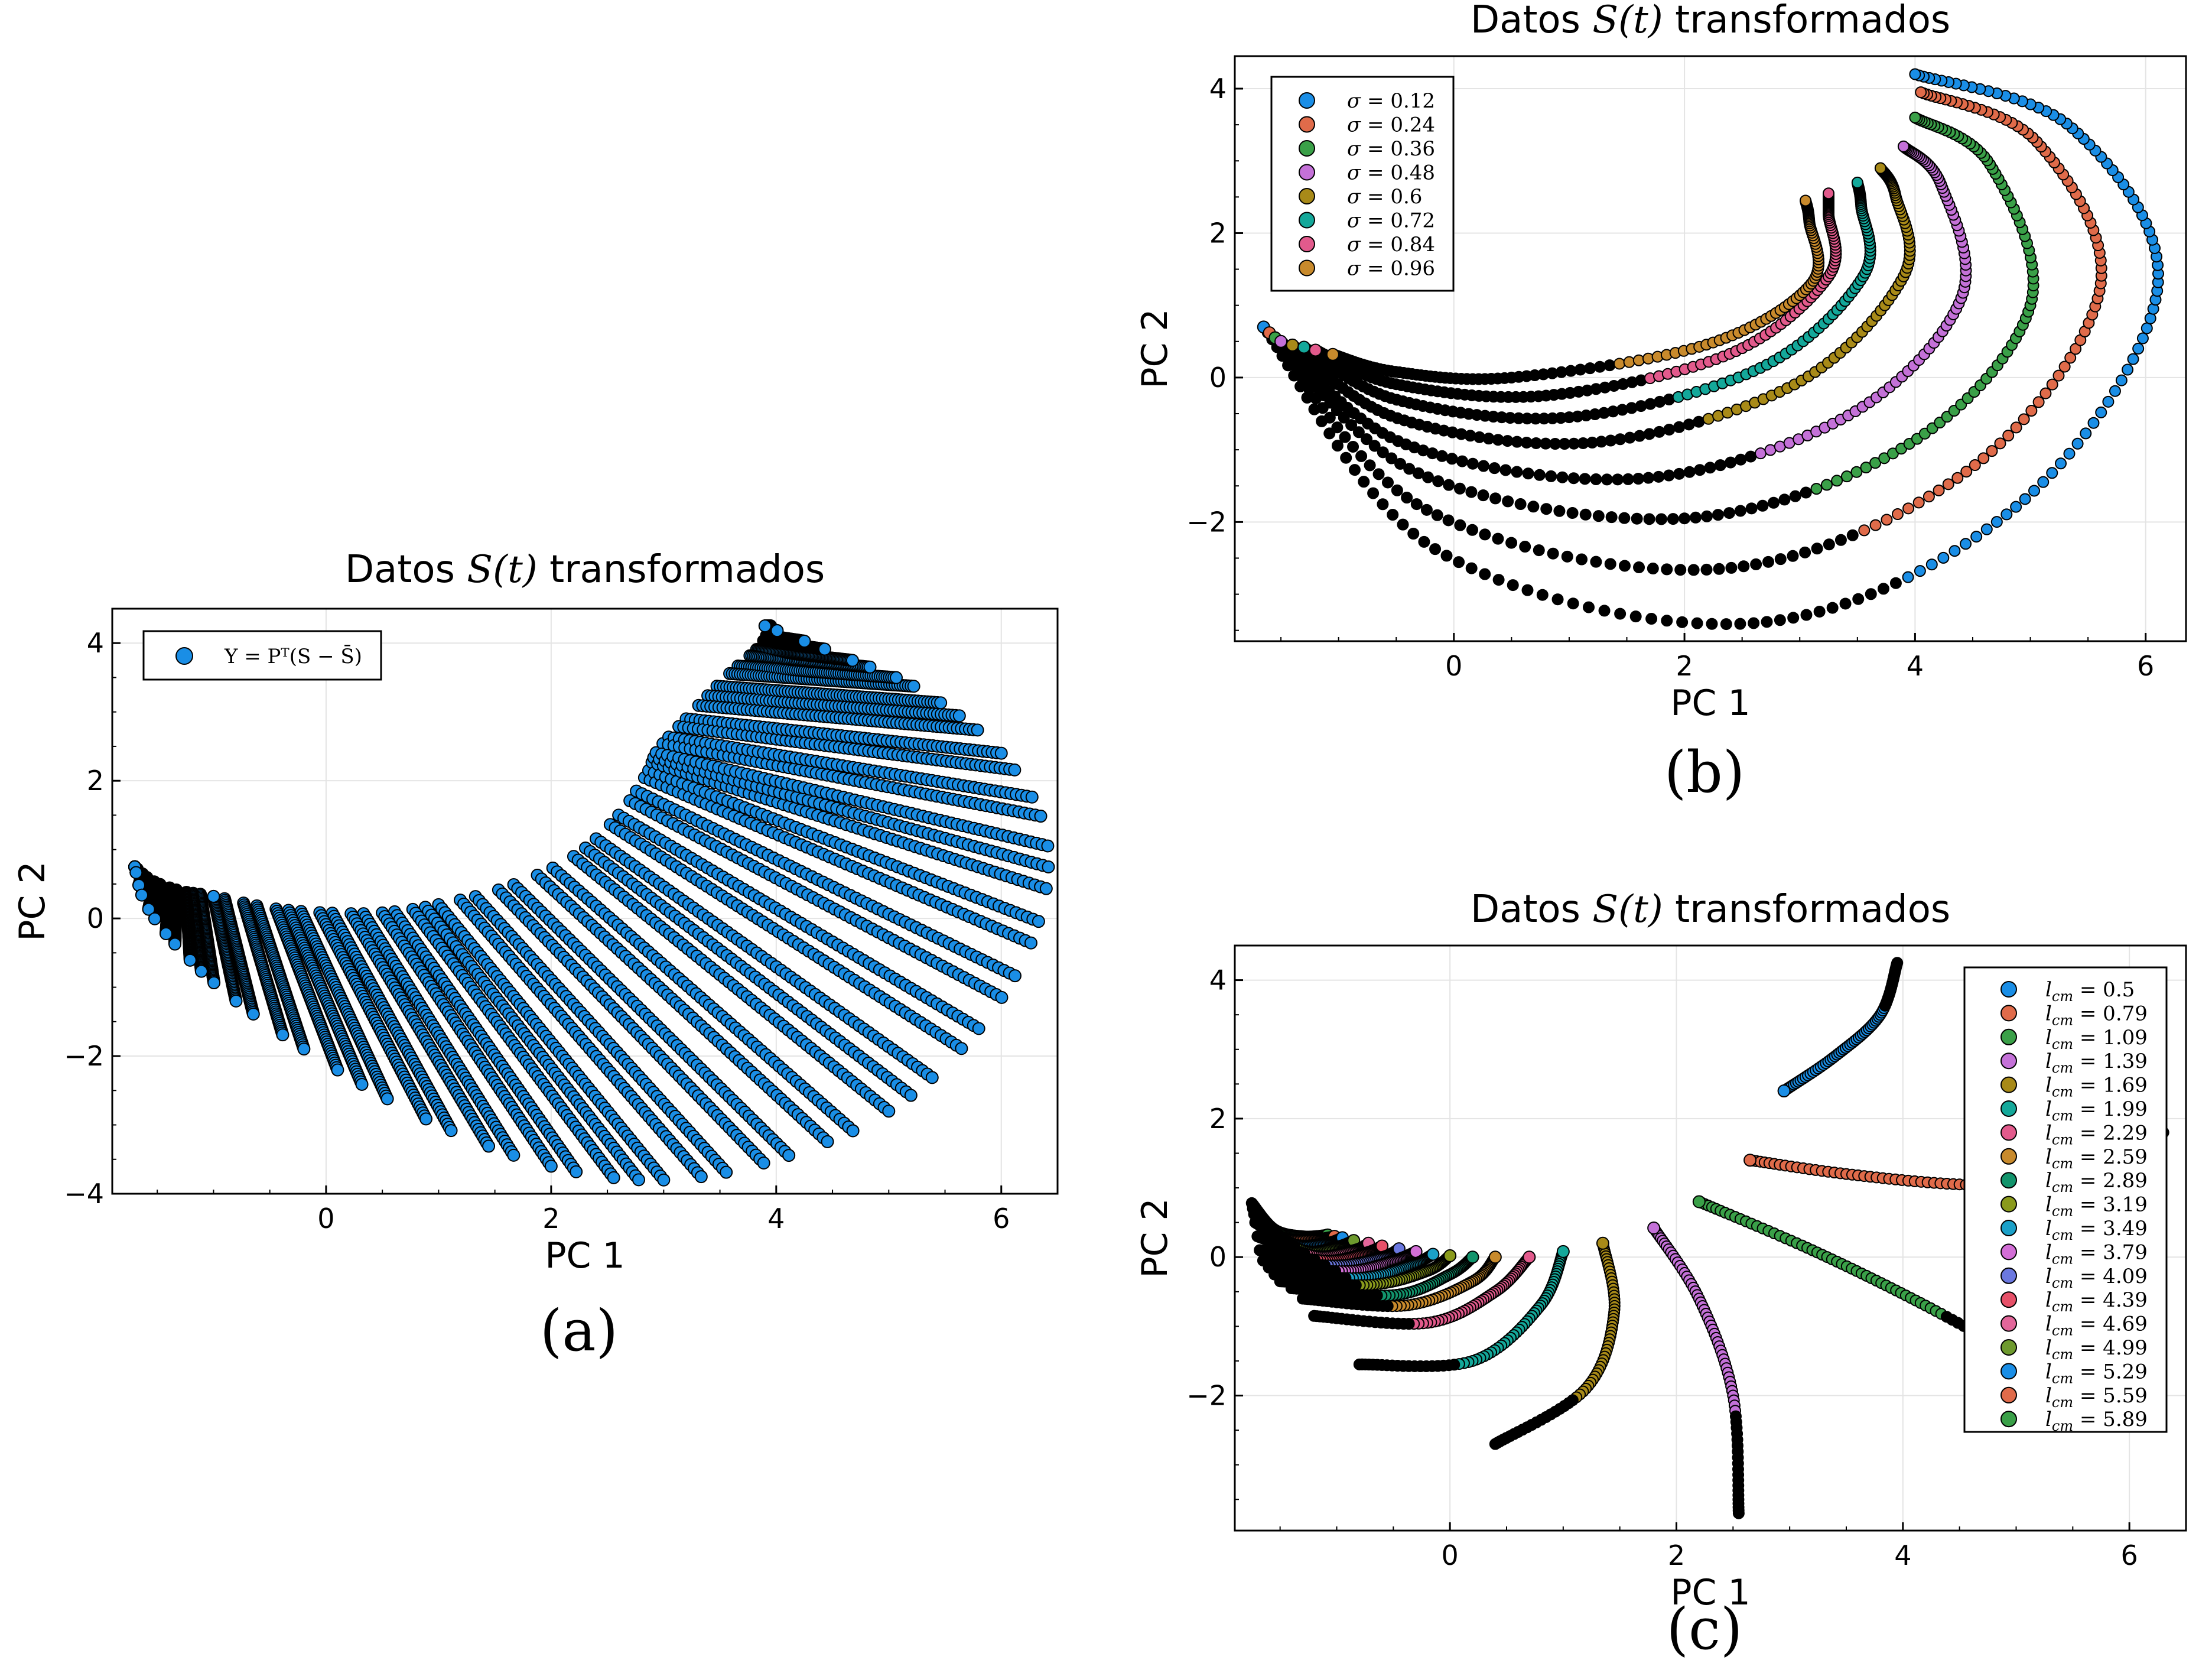  Describe the element at coordinates (325, 1219) in the screenshot. I see `x-tick-label: 0` at that location.